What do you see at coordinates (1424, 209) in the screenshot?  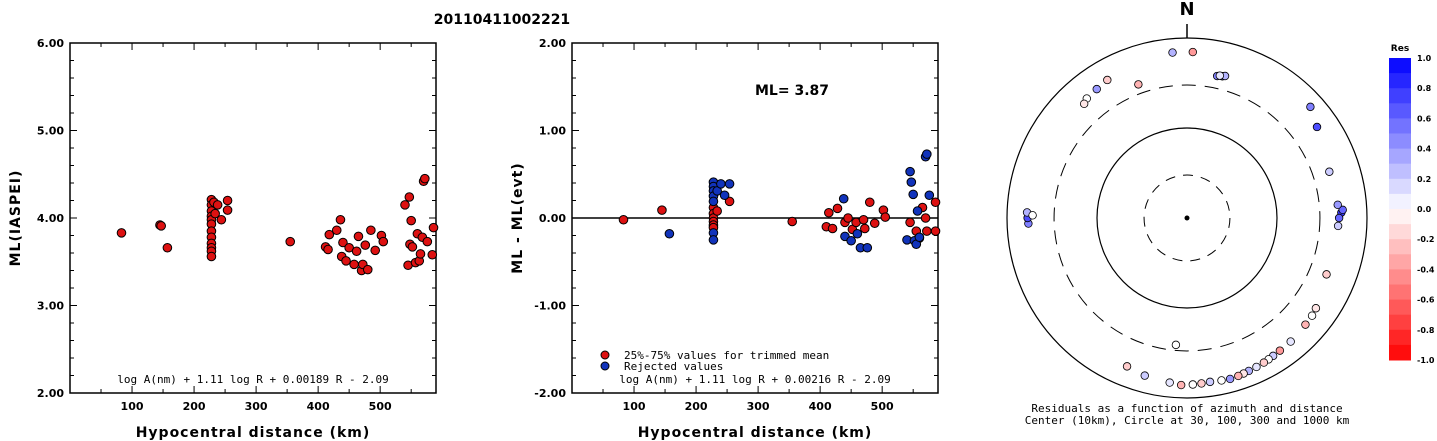 I see `colorbar-tick-label: 0.0` at bounding box center [1424, 209].